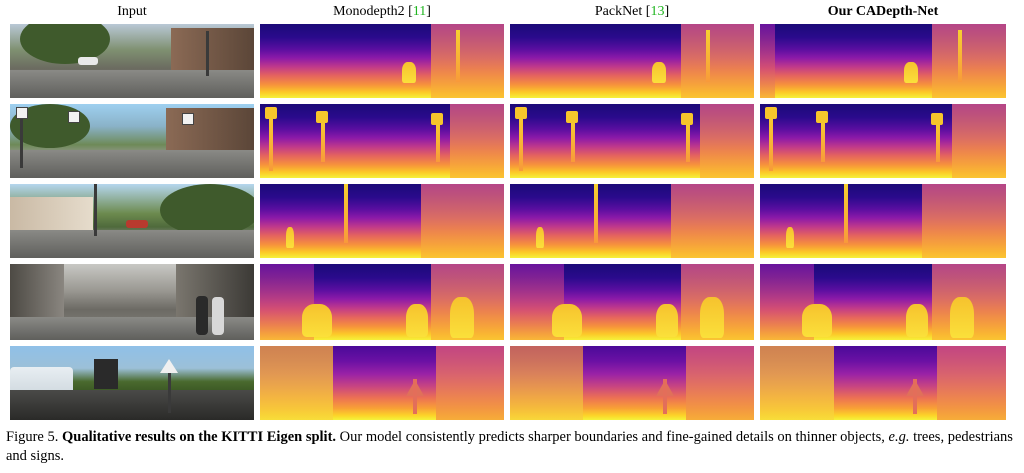 The height and width of the screenshot is (473, 1024). What do you see at coordinates (382, 11) in the screenshot?
I see `column-header-monodepth2: Monodepth2 [11]` at bounding box center [382, 11].